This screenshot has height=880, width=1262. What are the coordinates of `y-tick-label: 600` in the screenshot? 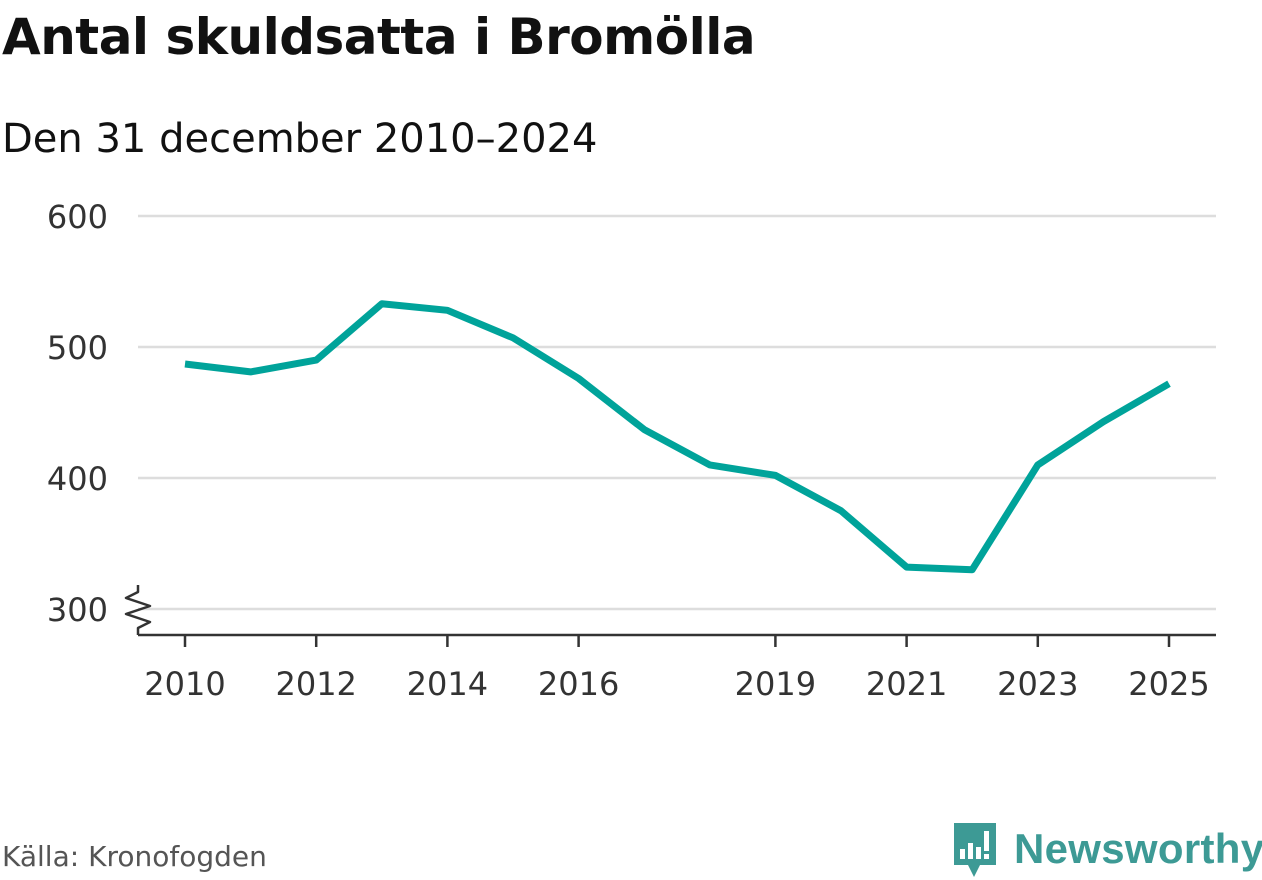 It's located at (77, 217).